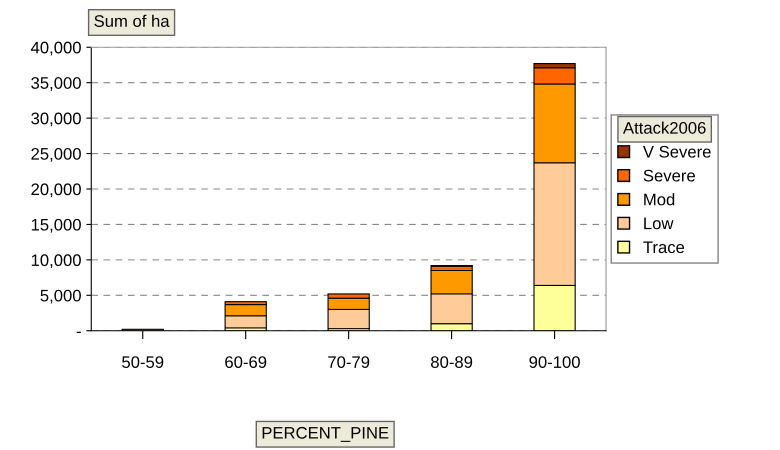 The height and width of the screenshot is (450, 780). I want to click on y-tick-label: -, so click(78, 333).